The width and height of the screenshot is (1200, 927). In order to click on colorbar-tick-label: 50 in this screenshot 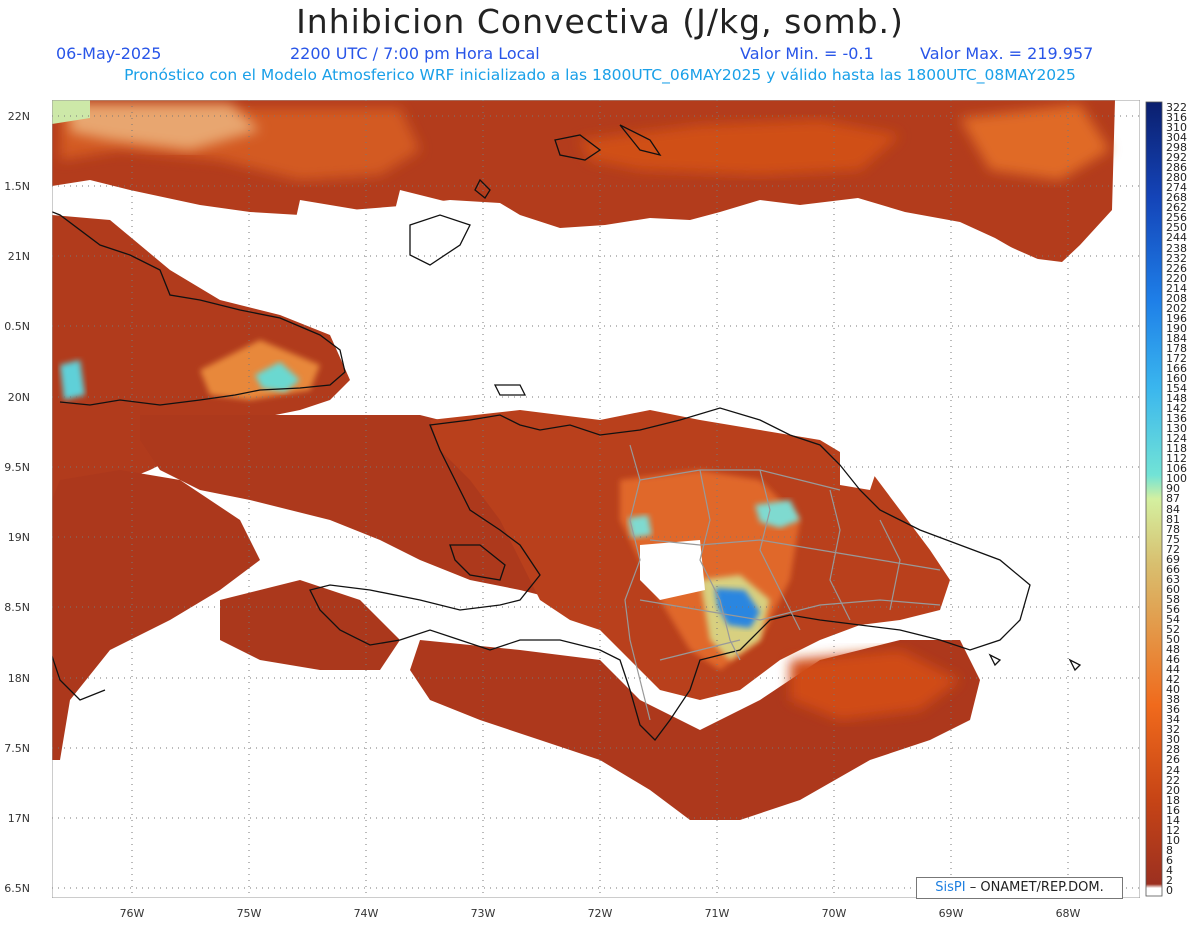, I will do `click(1173, 639)`.